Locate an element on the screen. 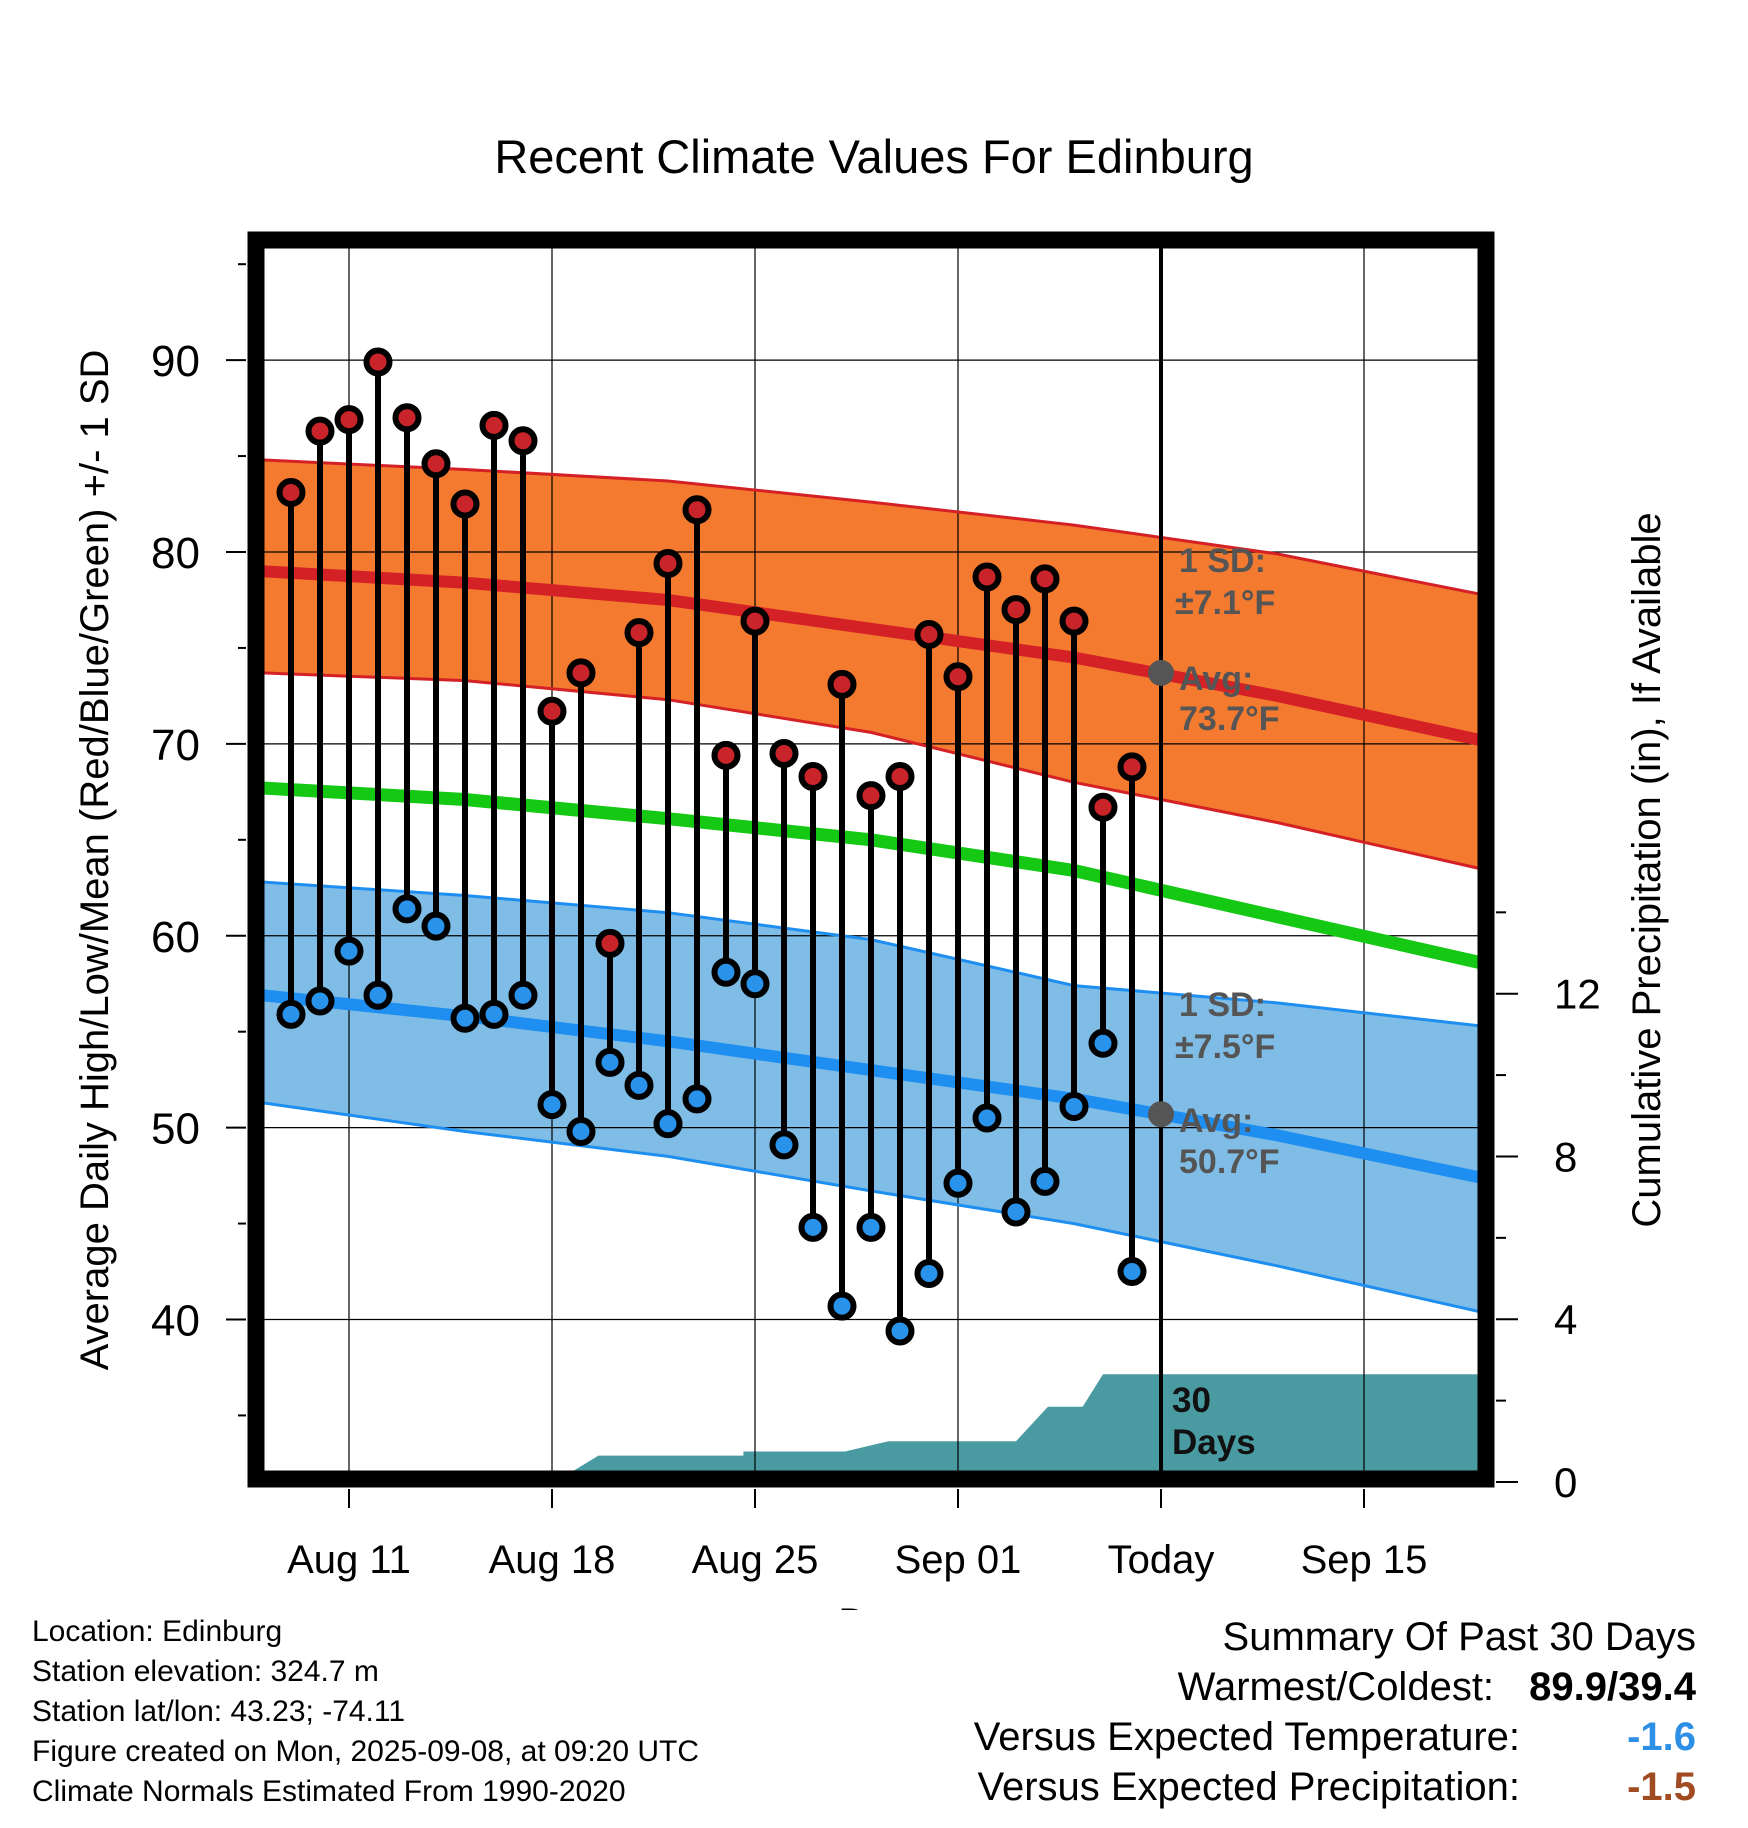  warm-cold-value: 89.9/39.4 is located at coordinates (1612, 1687).